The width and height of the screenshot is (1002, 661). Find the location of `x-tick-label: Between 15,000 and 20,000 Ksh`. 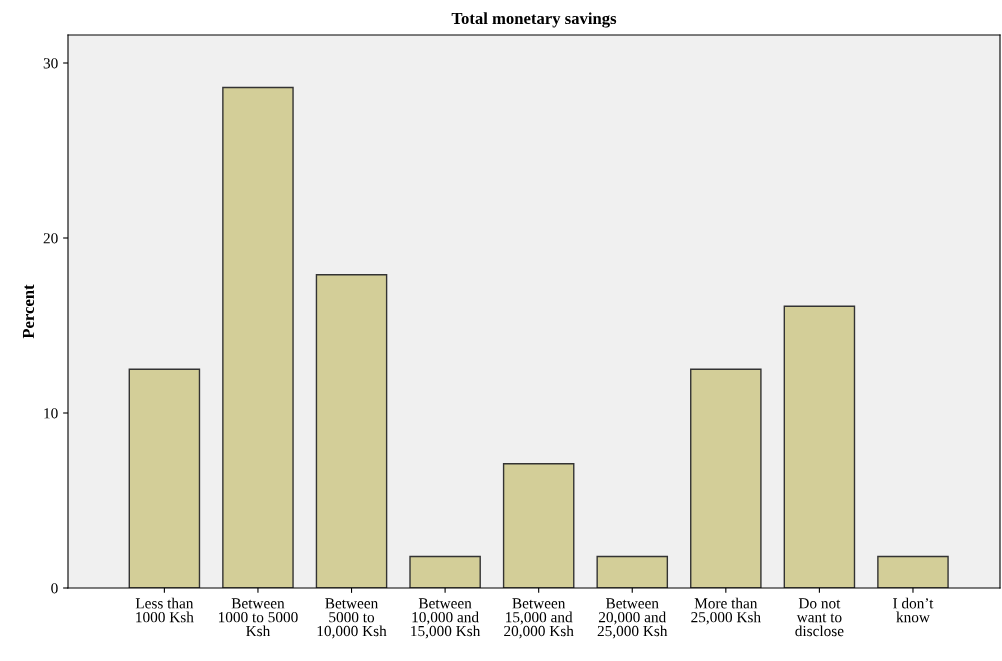

x-tick-label: Between 15,000 and 20,000 Ksh is located at coordinates (539, 618).